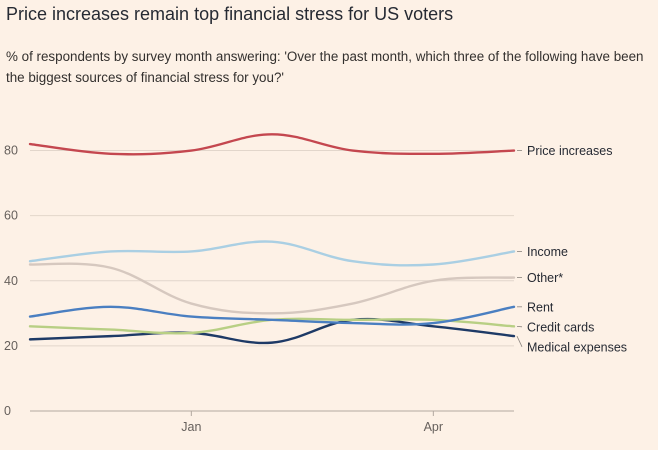  What do you see at coordinates (547, 252) in the screenshot?
I see `series-label-income: Income` at bounding box center [547, 252].